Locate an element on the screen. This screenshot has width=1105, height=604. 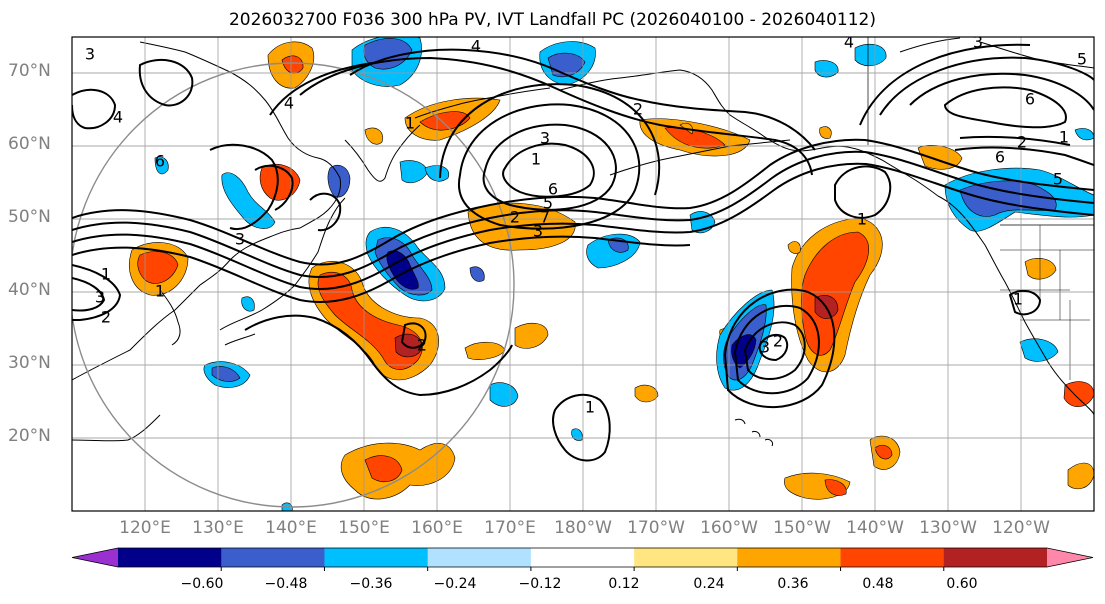
coast-japan is located at coordinates (282, 264).